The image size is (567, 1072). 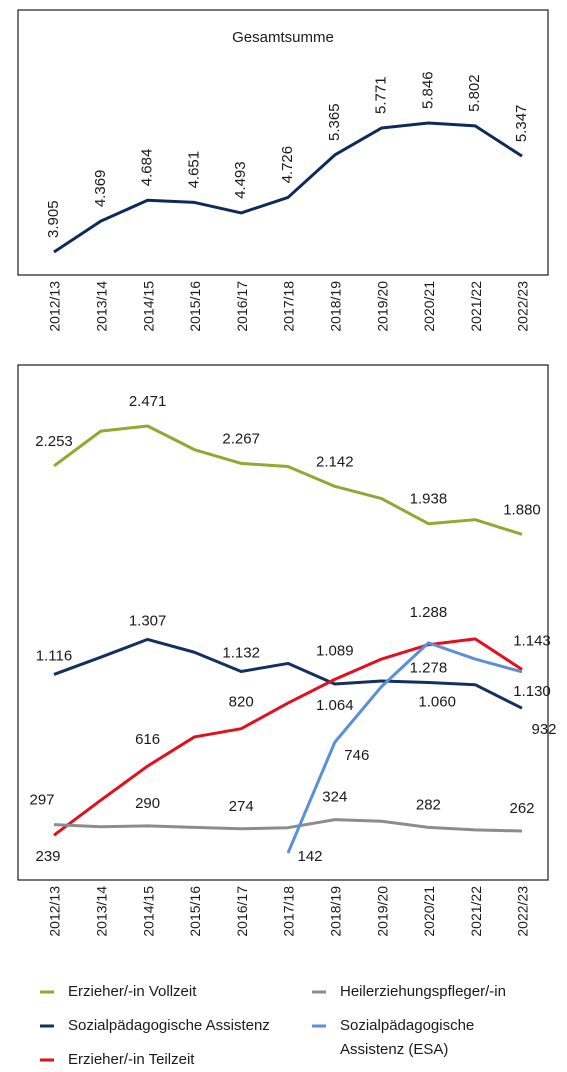 What do you see at coordinates (334, 797) in the screenshot?
I see `data-label: 324` at bounding box center [334, 797].